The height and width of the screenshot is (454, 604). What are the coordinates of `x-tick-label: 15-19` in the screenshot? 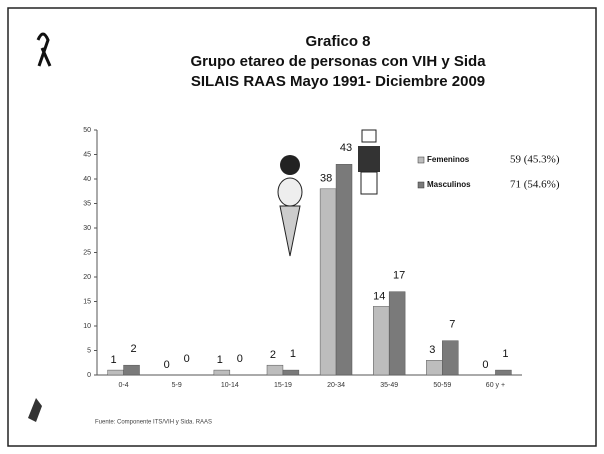 It's located at (283, 385).